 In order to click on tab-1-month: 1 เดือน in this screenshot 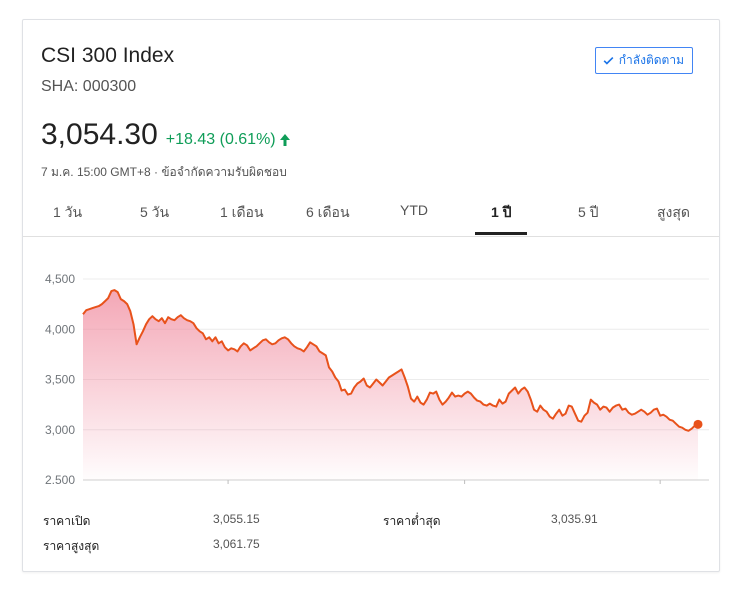, I will do `click(242, 212)`.